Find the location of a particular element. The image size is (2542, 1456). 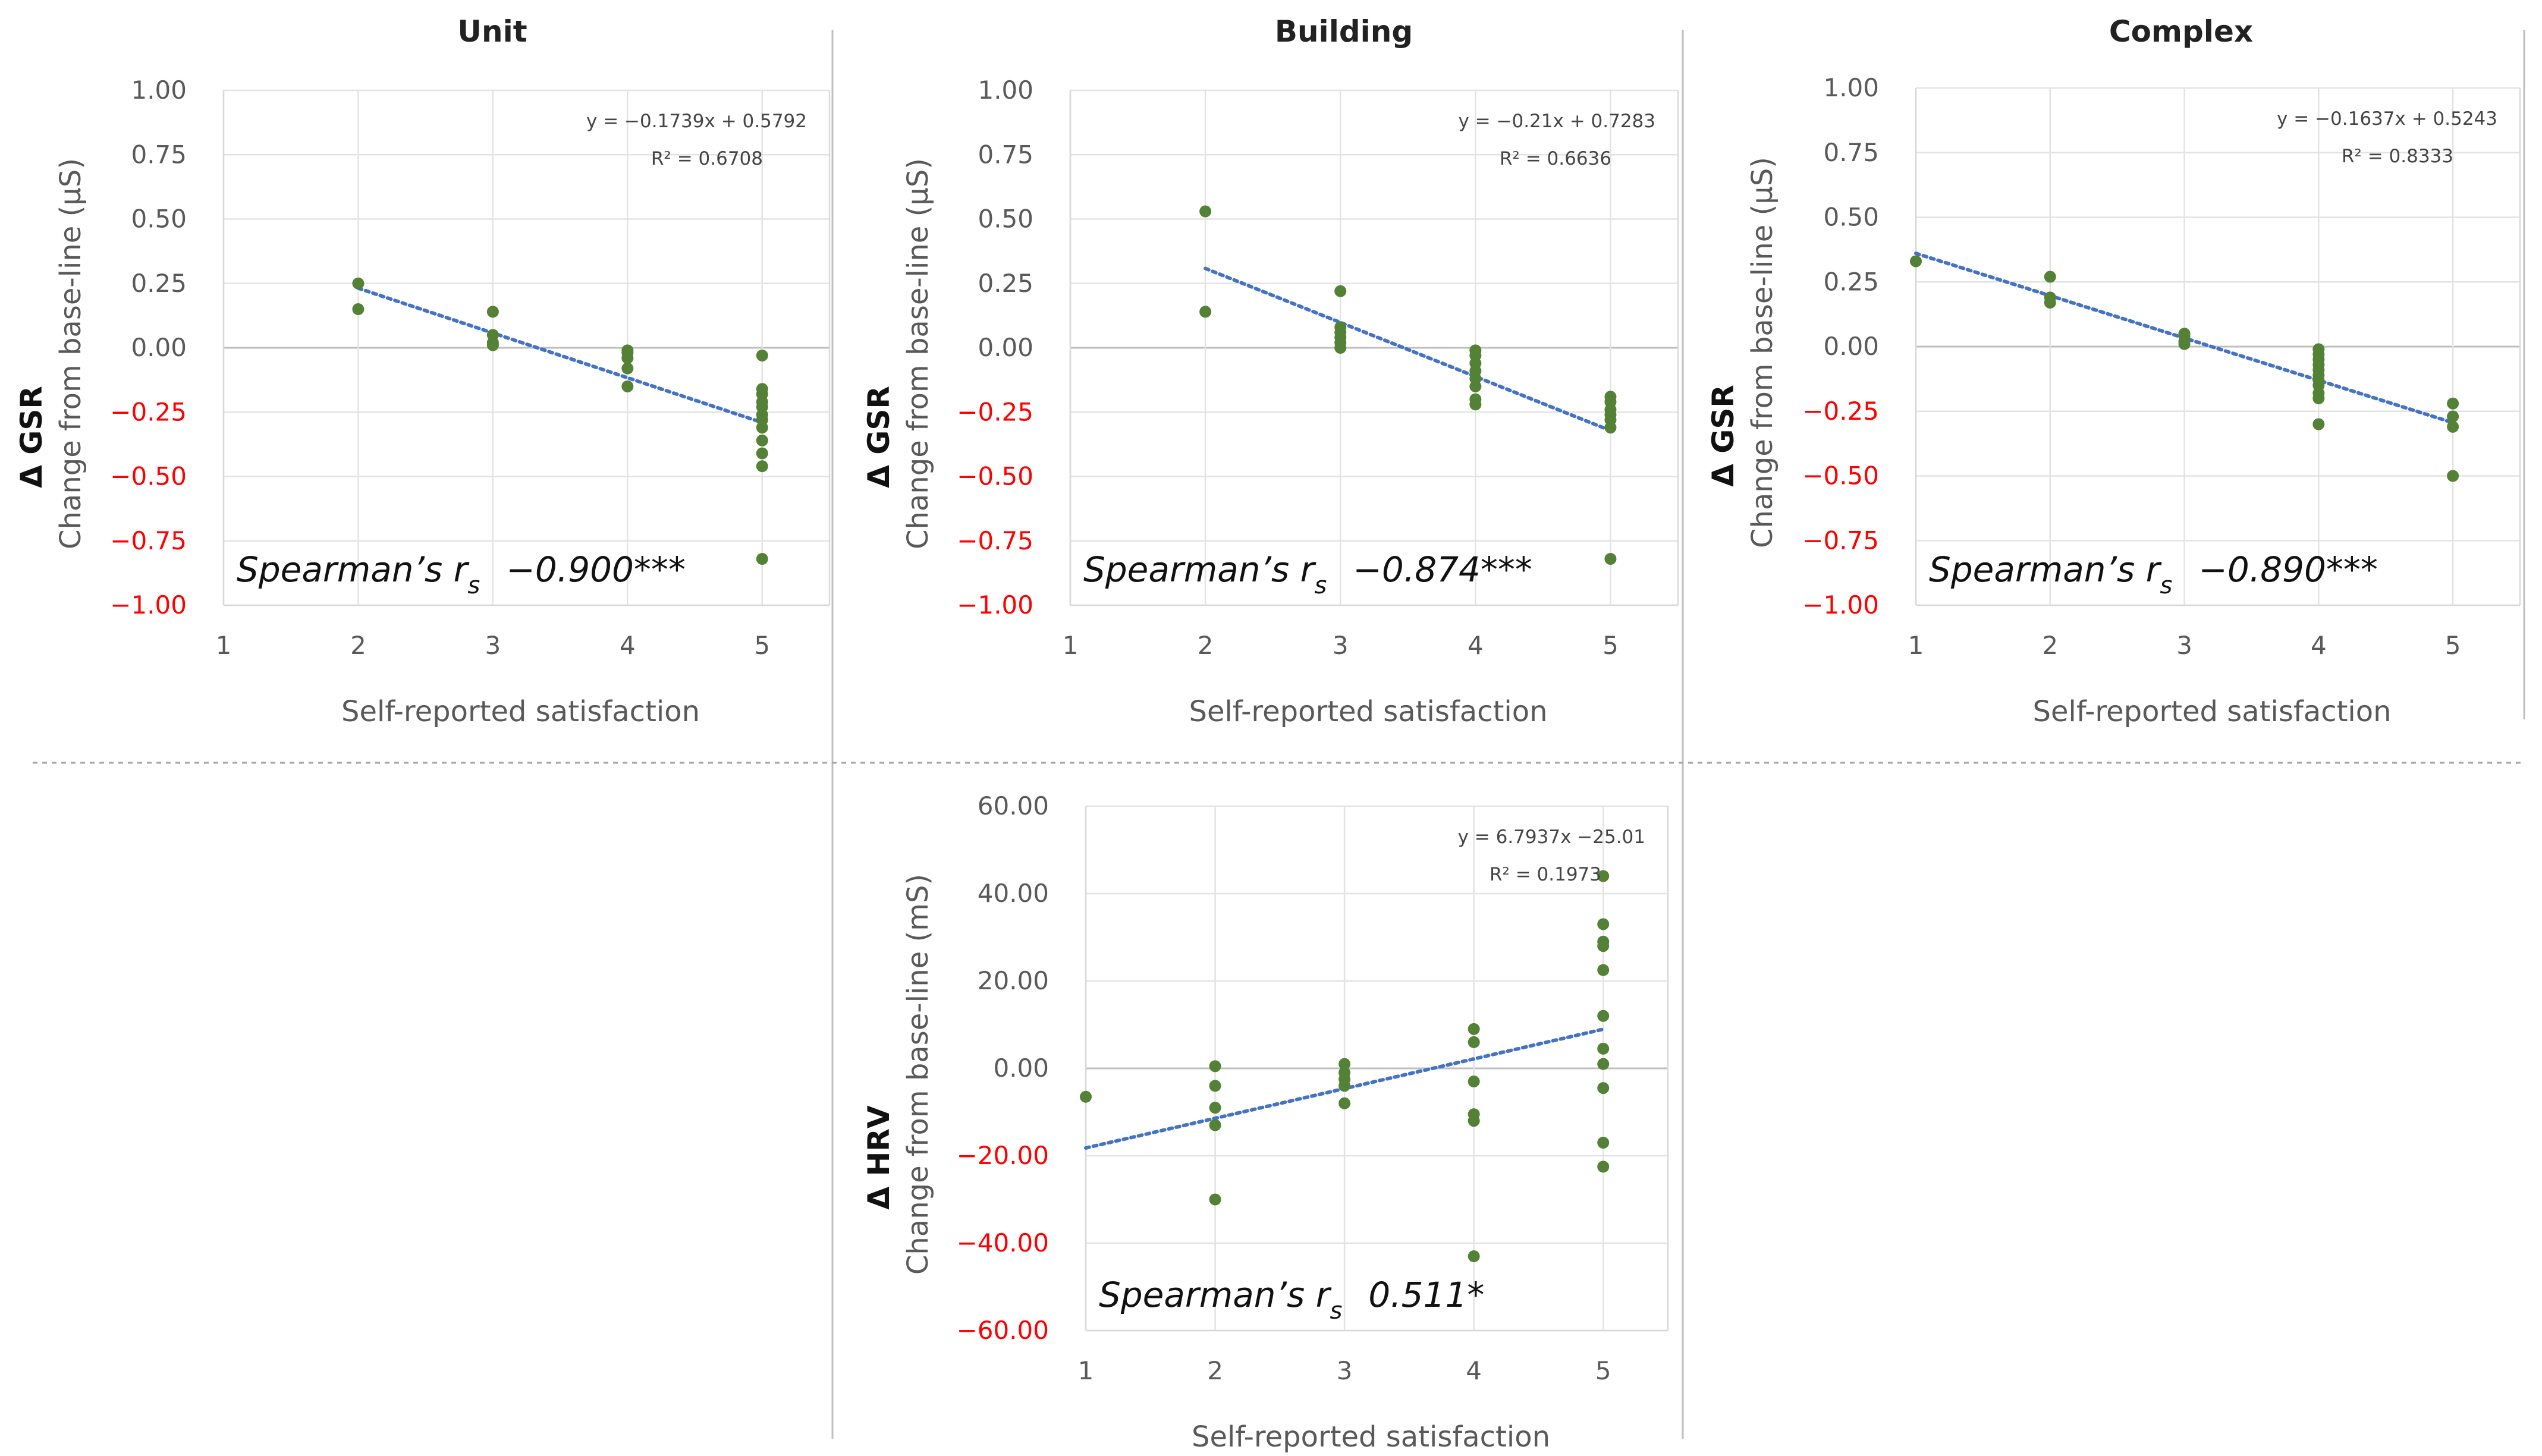

chart-title: Building is located at coordinates (1344, 32).